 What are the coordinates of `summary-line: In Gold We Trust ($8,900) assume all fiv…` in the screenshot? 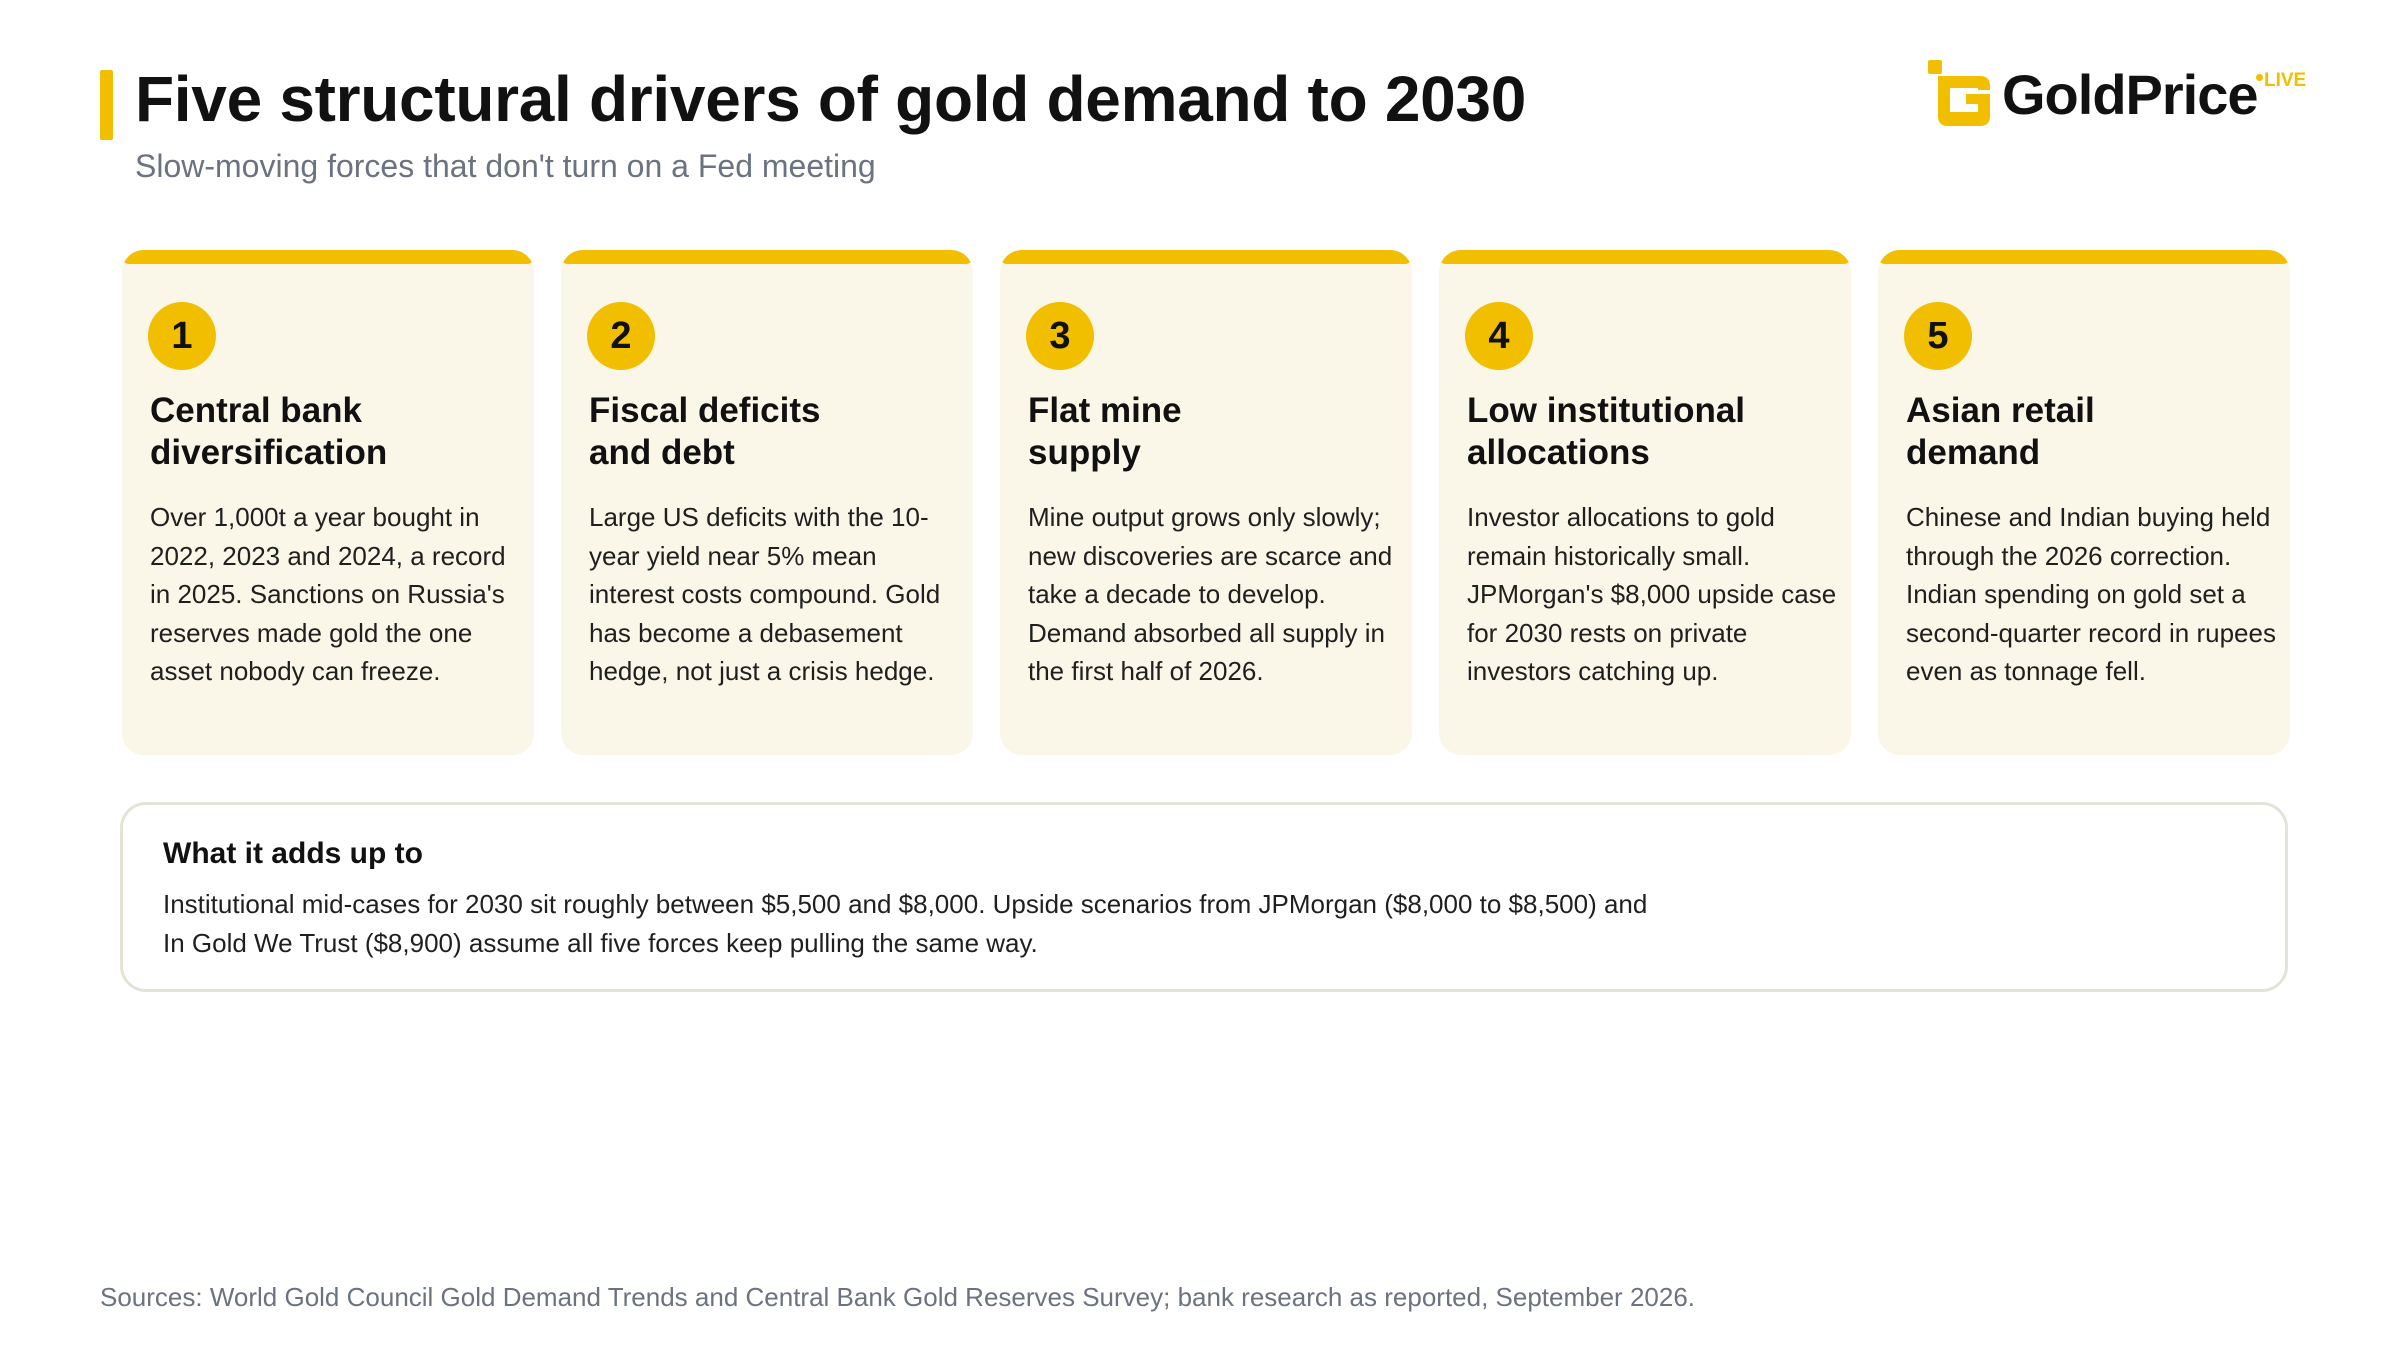 It's located at (600, 942).